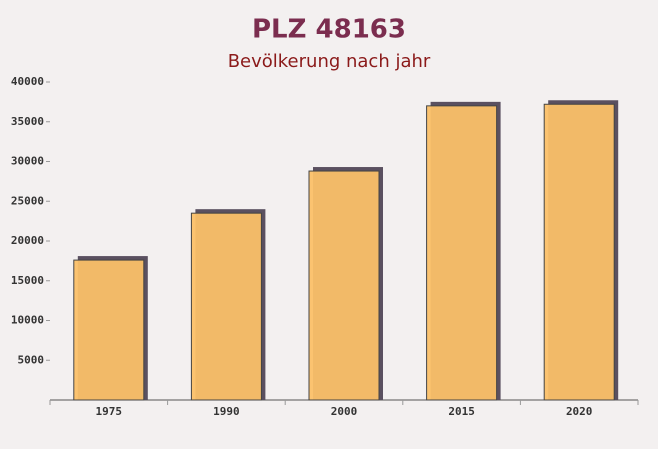  I want to click on y-tick-label: 10000, so click(27, 320).